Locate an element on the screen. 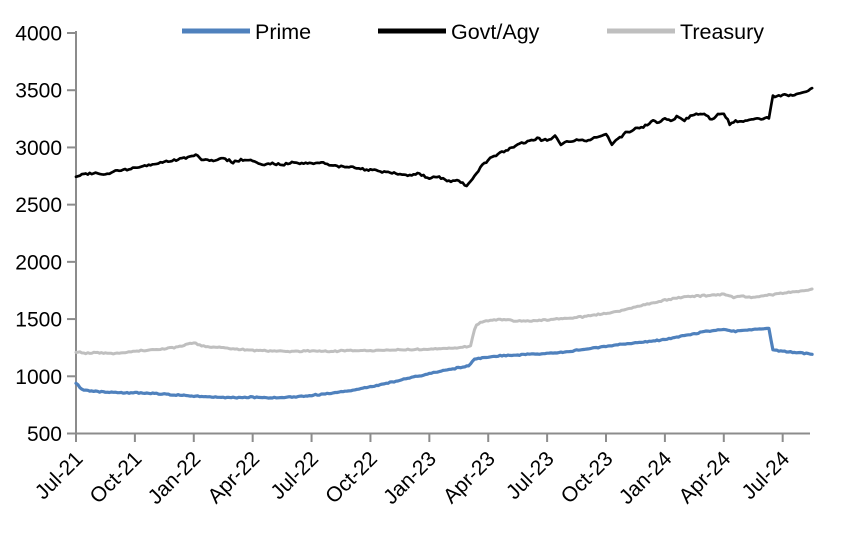 The width and height of the screenshot is (852, 543). x-tick-label: Jul-24 is located at coordinates (766, 475).